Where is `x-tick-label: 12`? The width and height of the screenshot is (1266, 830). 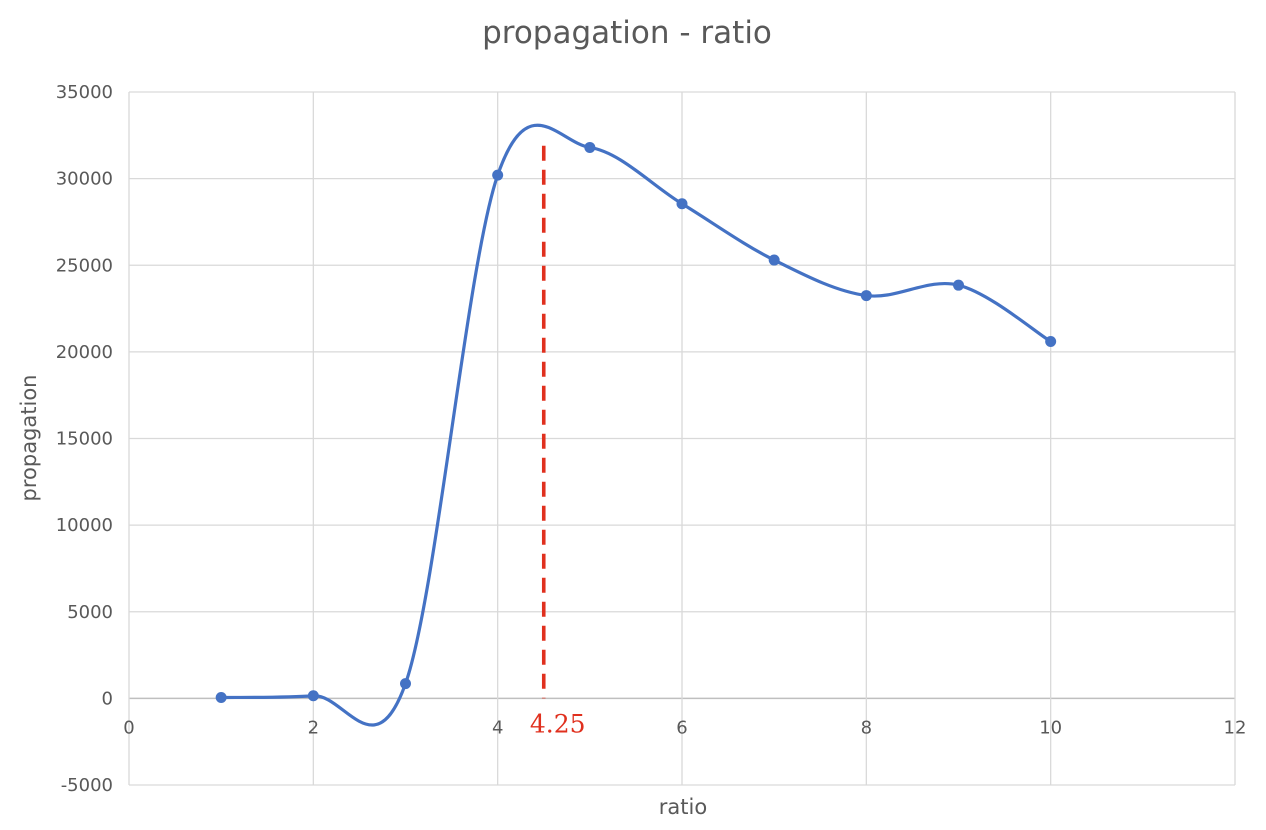 x-tick-label: 12 is located at coordinates (1235, 727).